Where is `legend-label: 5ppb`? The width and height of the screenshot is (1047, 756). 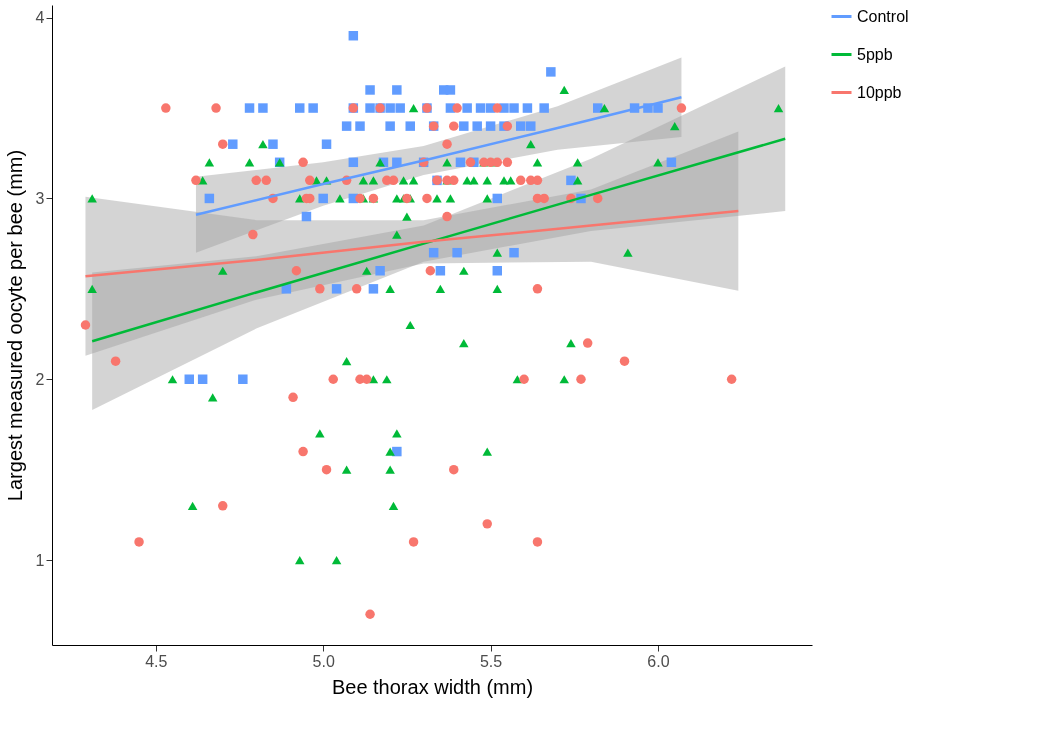 legend-label: 5ppb is located at coordinates (875, 54).